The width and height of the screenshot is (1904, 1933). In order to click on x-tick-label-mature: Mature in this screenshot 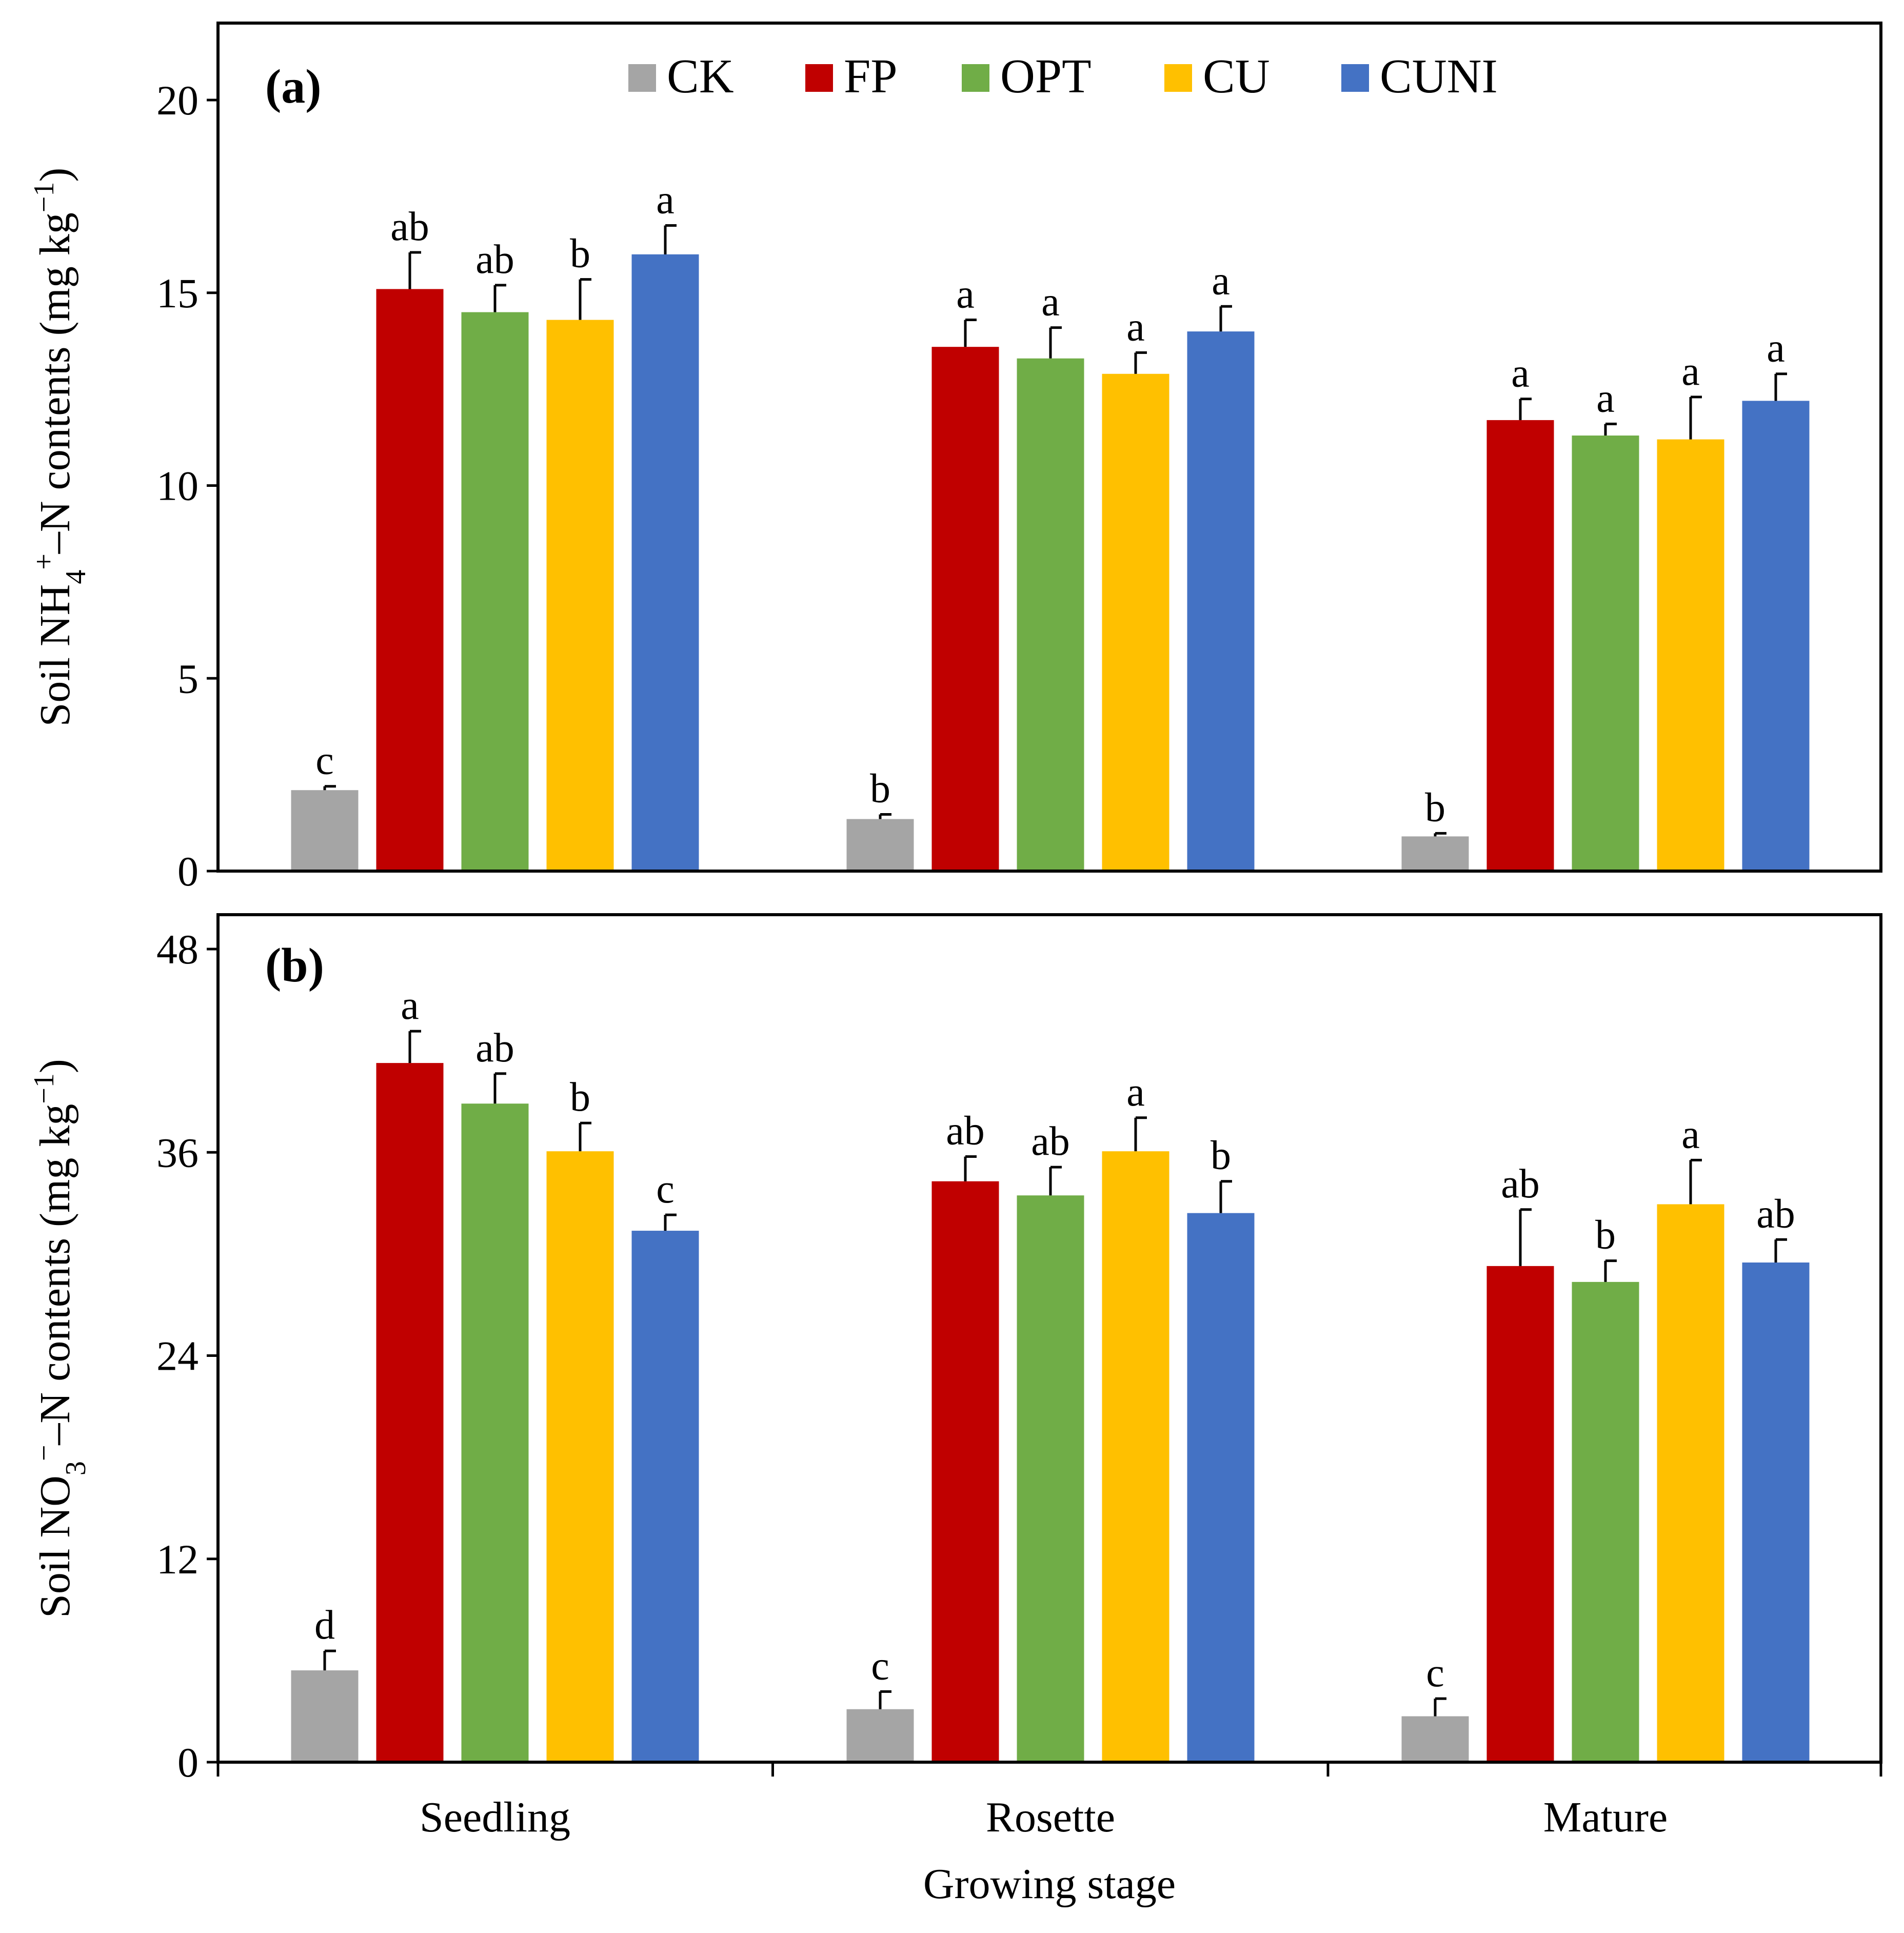, I will do `click(1606, 1817)`.